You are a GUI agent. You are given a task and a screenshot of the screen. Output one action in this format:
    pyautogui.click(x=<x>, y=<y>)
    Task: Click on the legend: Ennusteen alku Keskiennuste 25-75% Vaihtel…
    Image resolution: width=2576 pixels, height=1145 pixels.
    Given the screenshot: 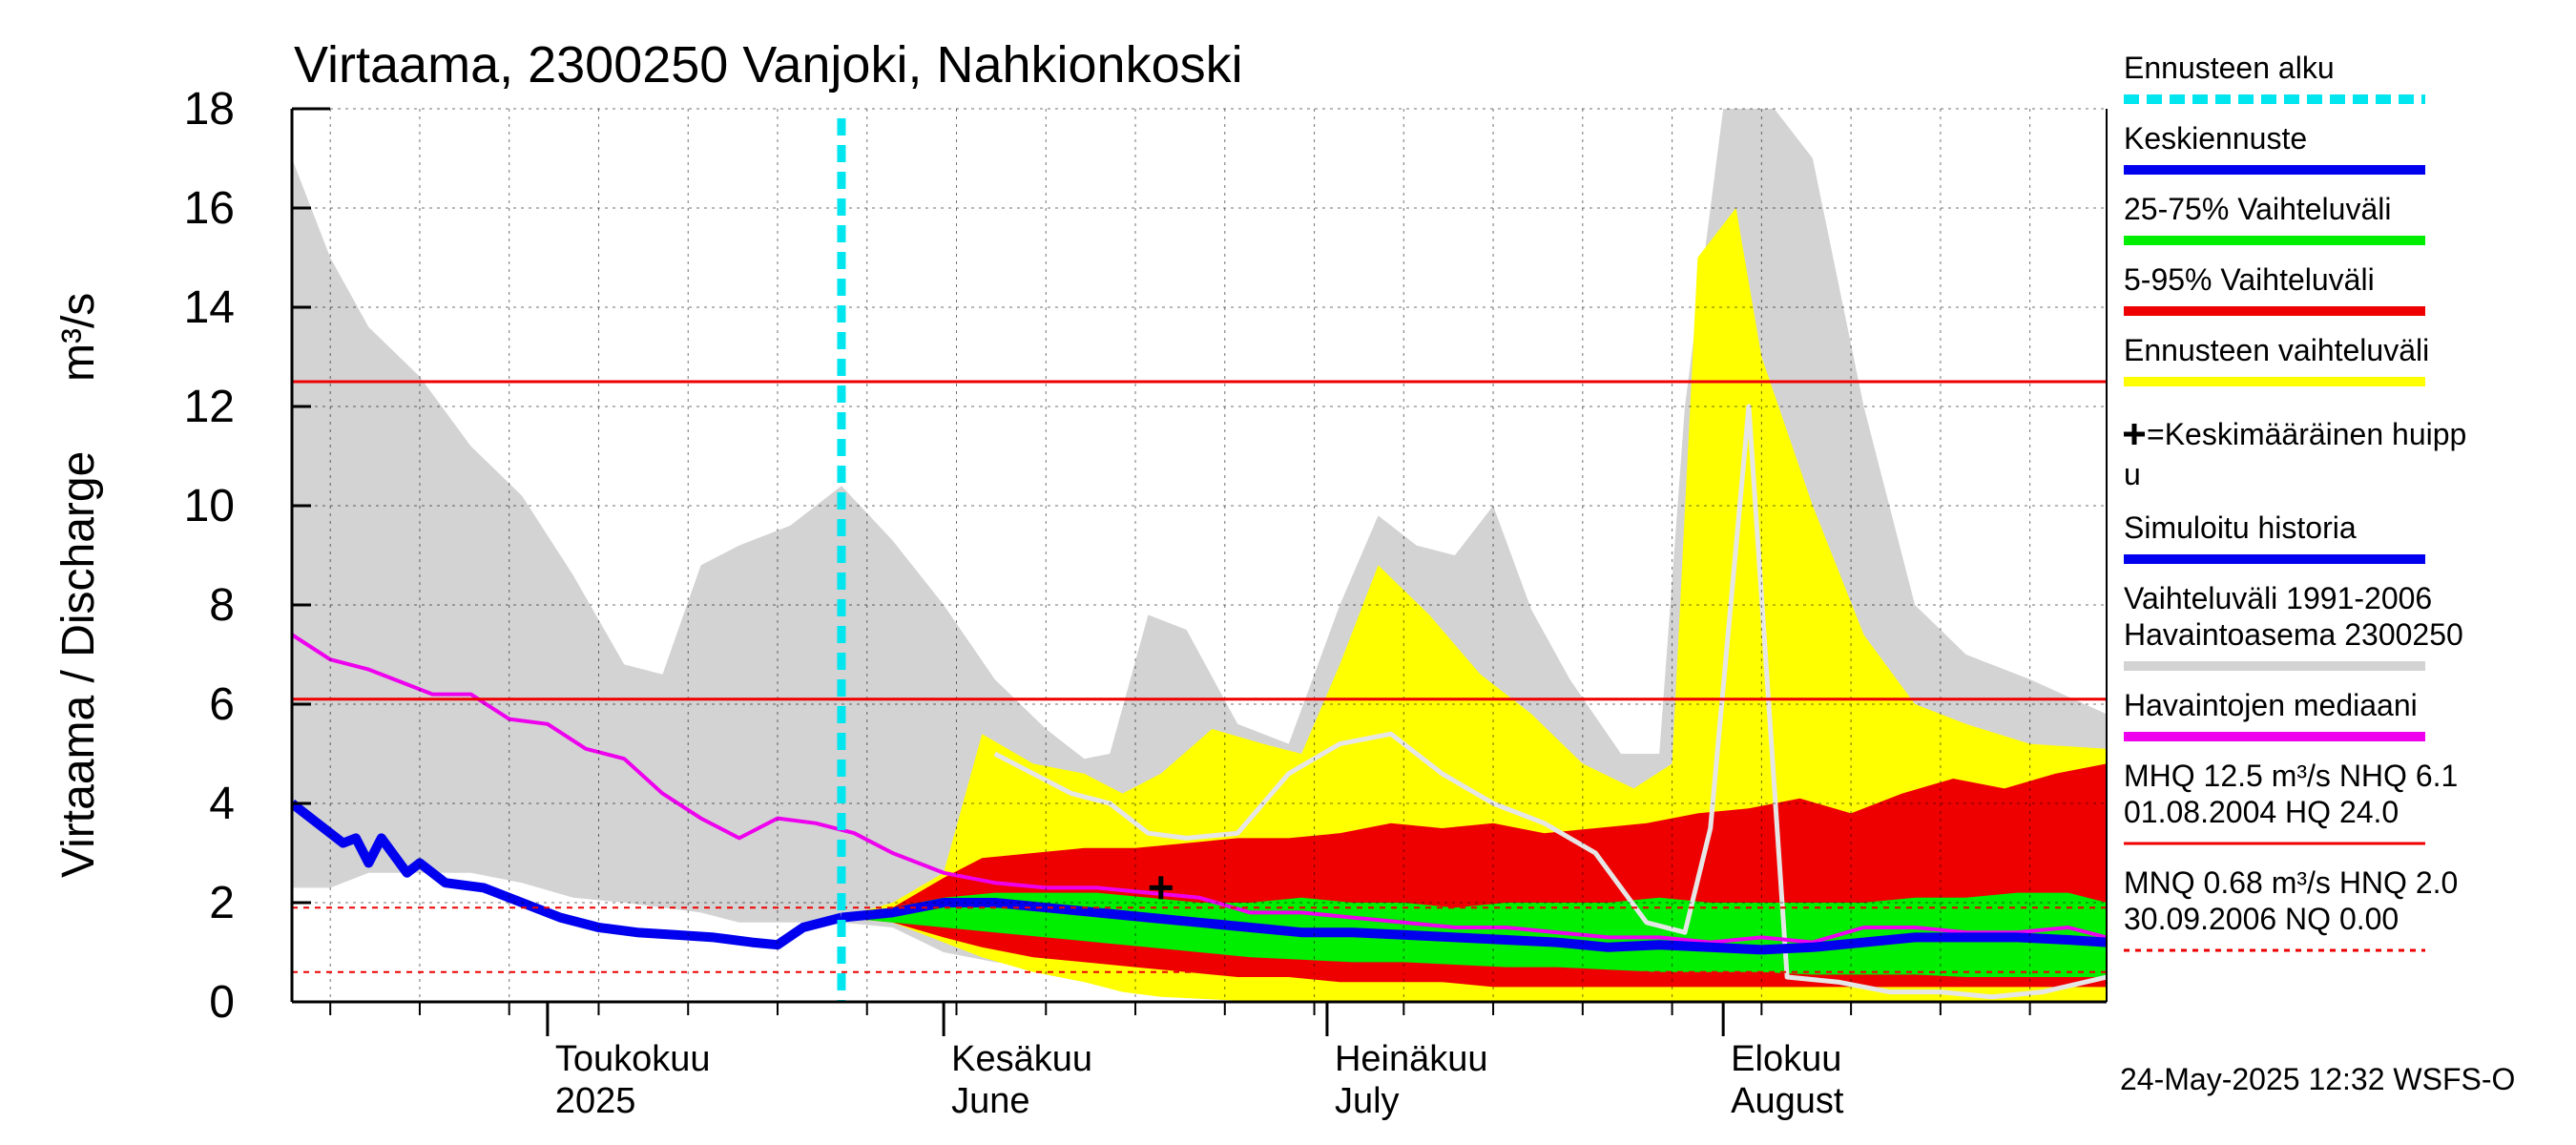 What is the action you would take?
    pyautogui.click(x=2295, y=501)
    